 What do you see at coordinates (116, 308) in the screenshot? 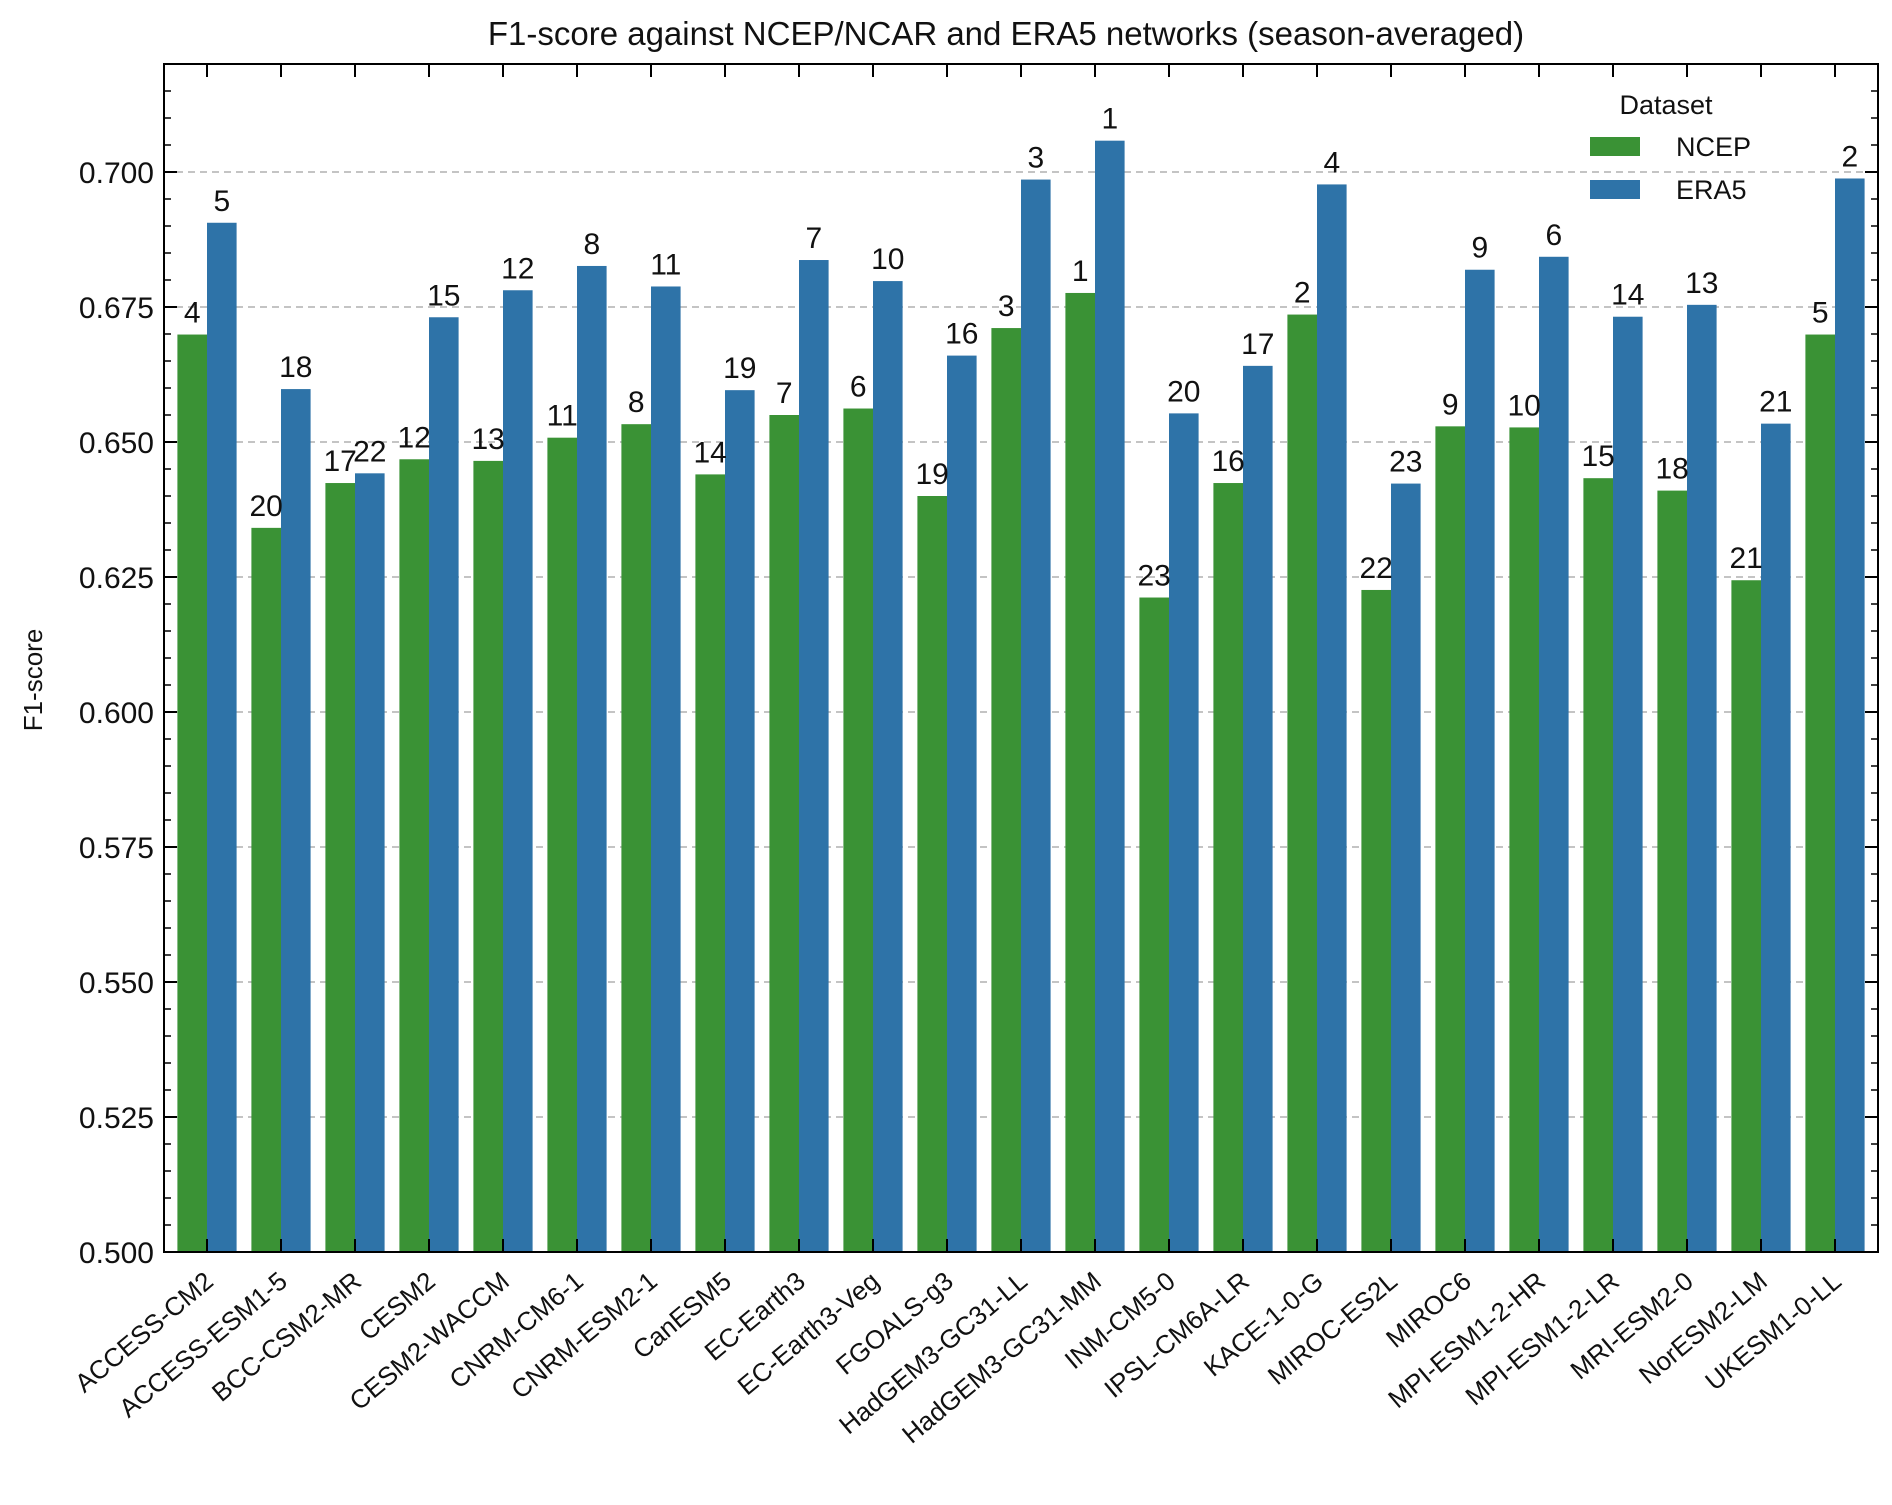
I see `y-tick-label: 0.675` at bounding box center [116, 308].